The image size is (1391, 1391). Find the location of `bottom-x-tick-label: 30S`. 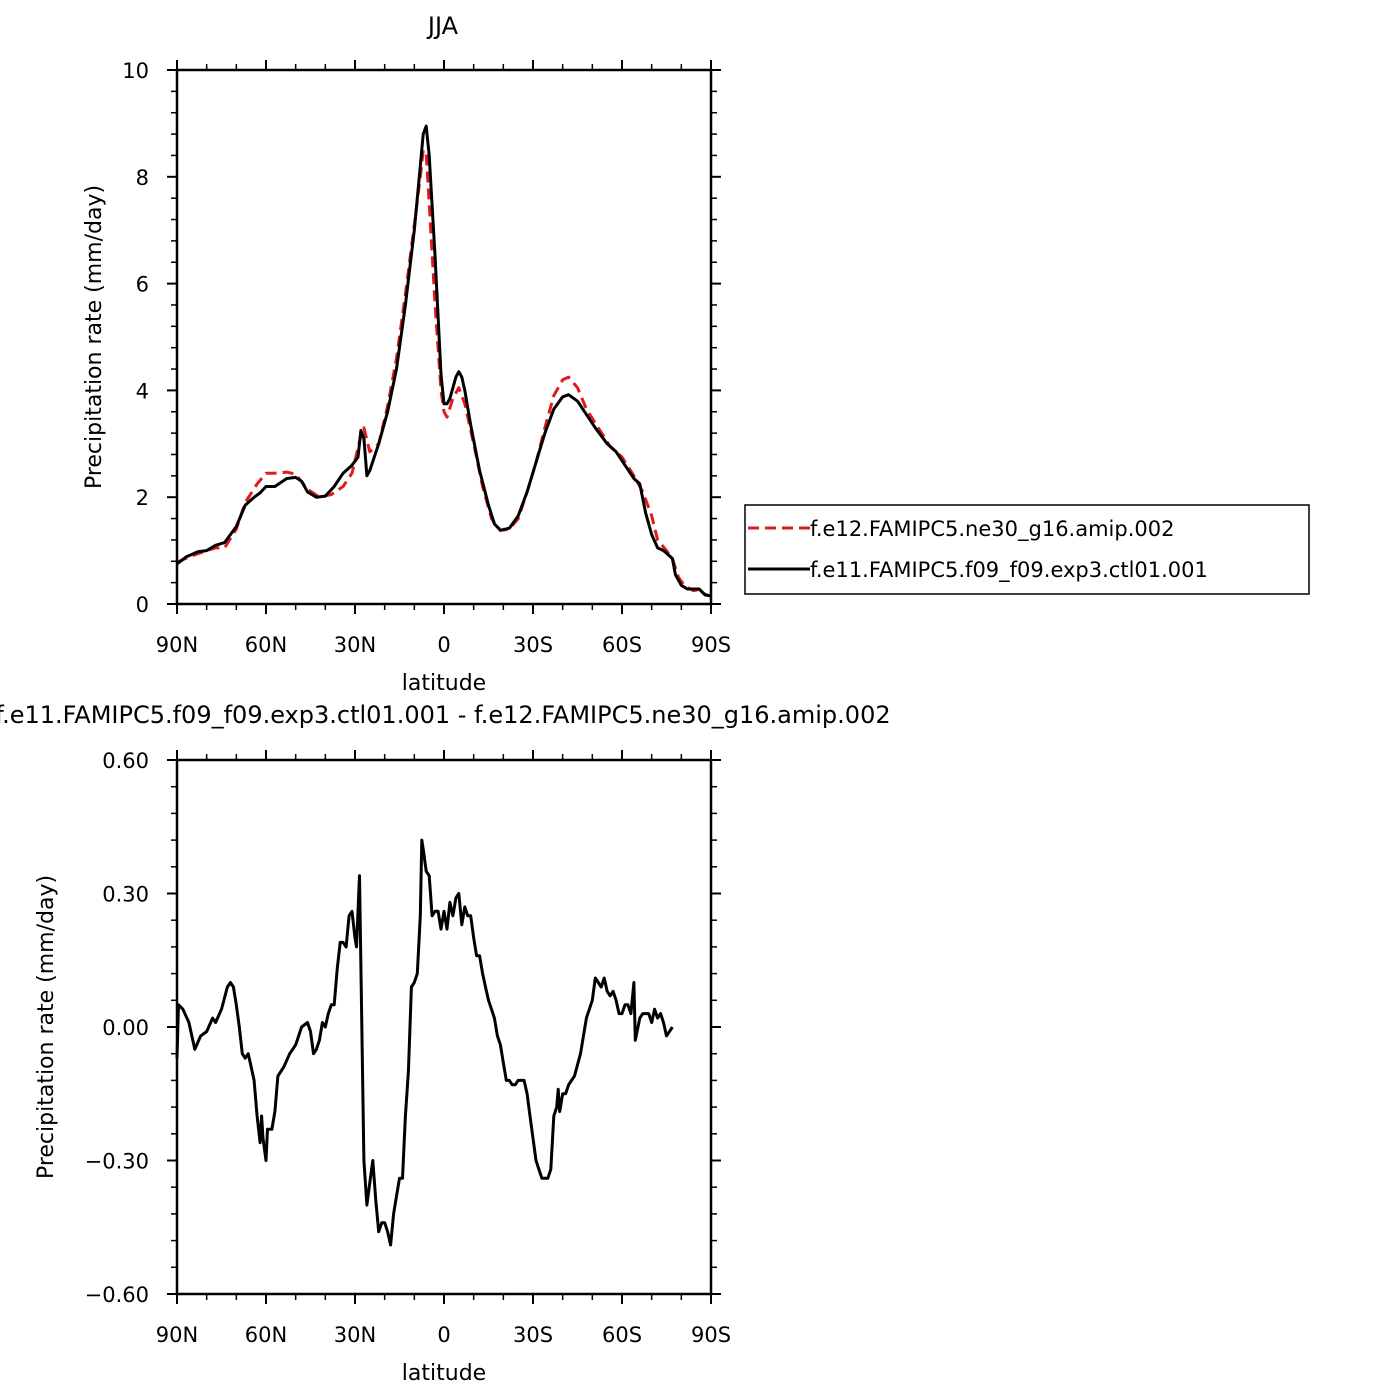

bottom-x-tick-label: 30S is located at coordinates (533, 1335).